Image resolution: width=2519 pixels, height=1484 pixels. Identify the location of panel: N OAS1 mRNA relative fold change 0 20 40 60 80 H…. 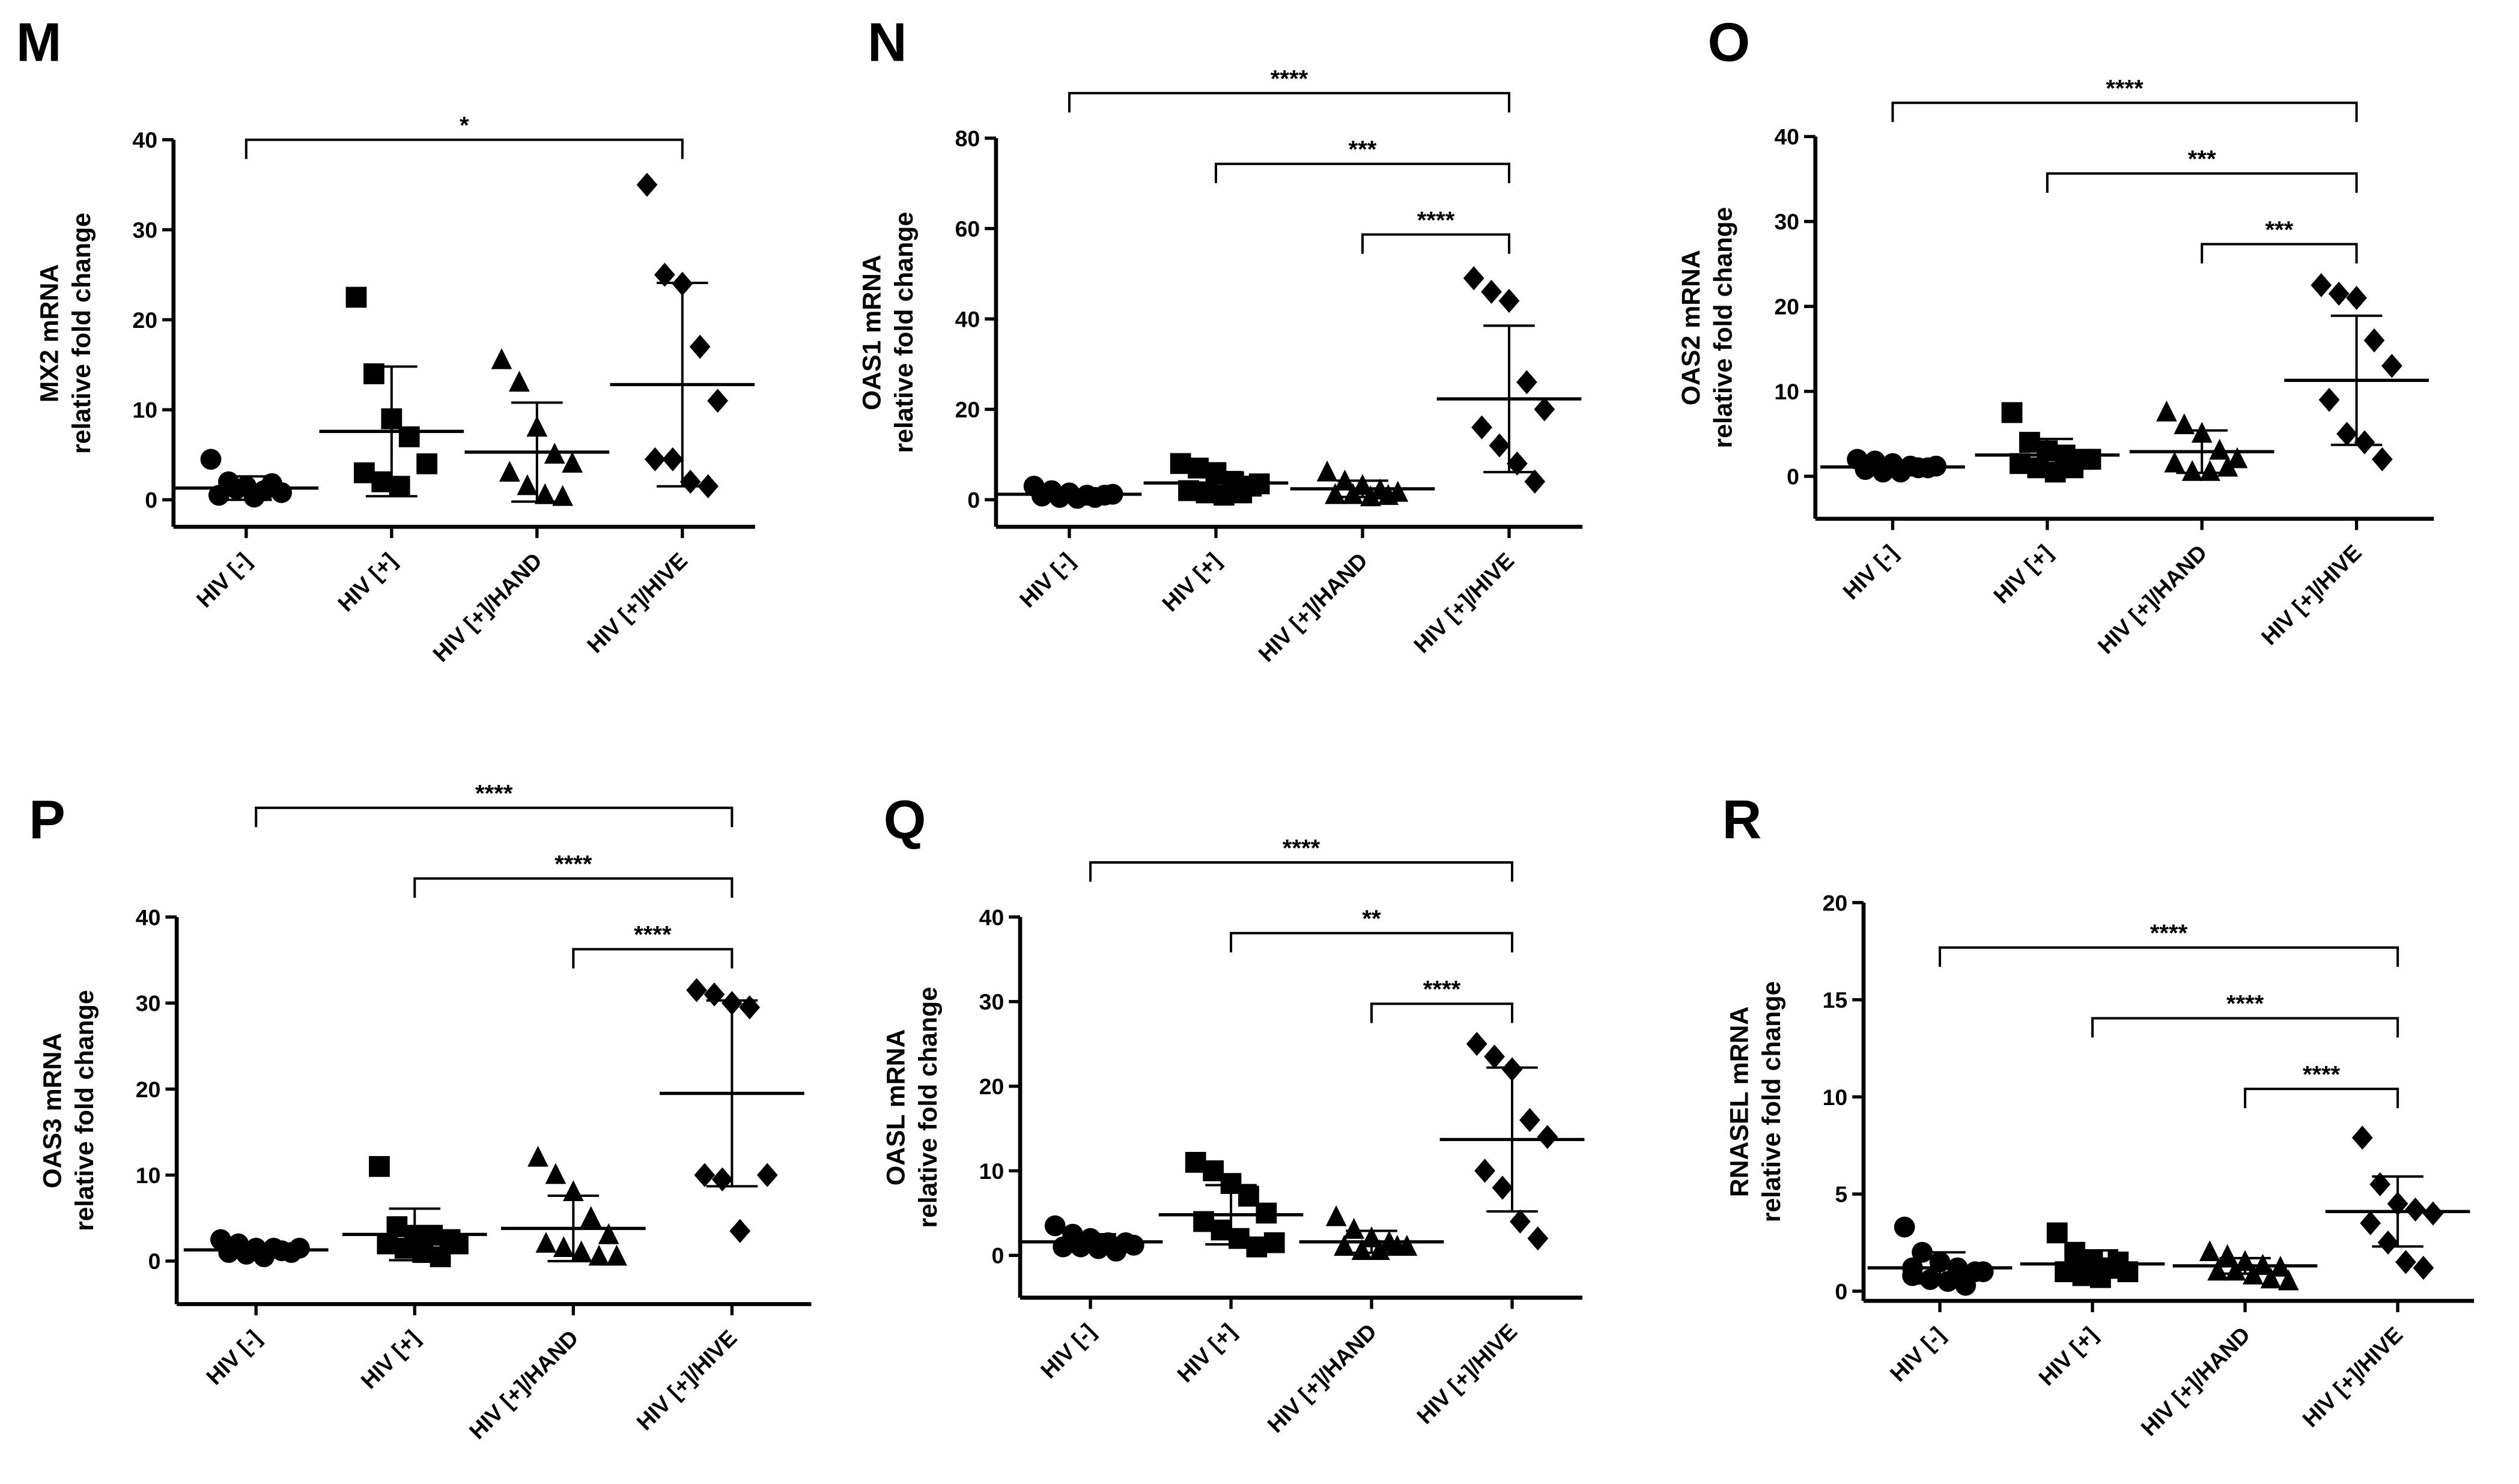
(1219, 340).